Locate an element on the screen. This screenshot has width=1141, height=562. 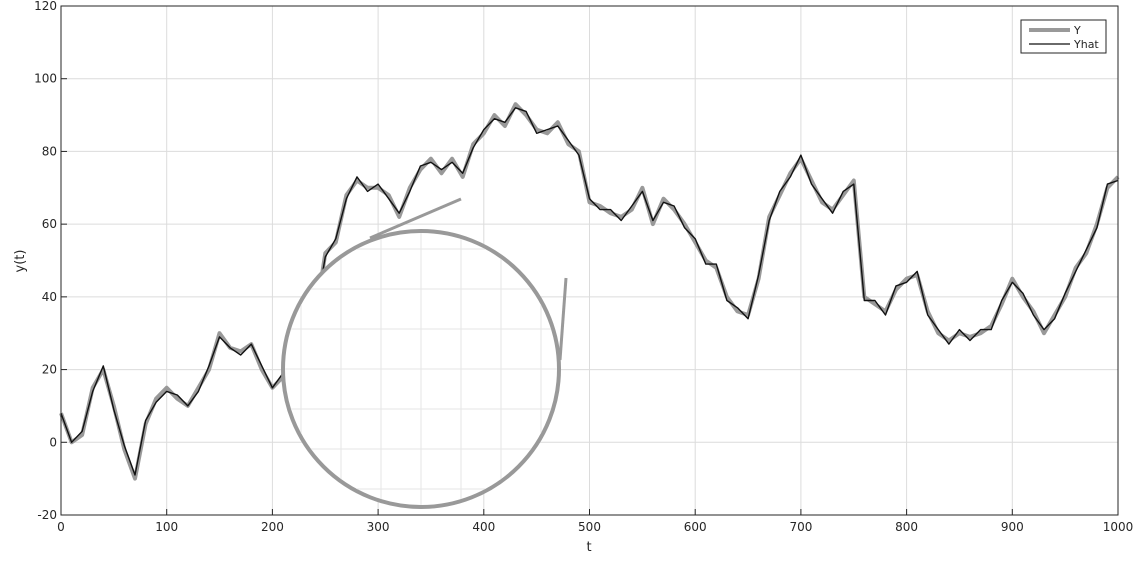
y-tick-label: 0 is located at coordinates (53, 442).